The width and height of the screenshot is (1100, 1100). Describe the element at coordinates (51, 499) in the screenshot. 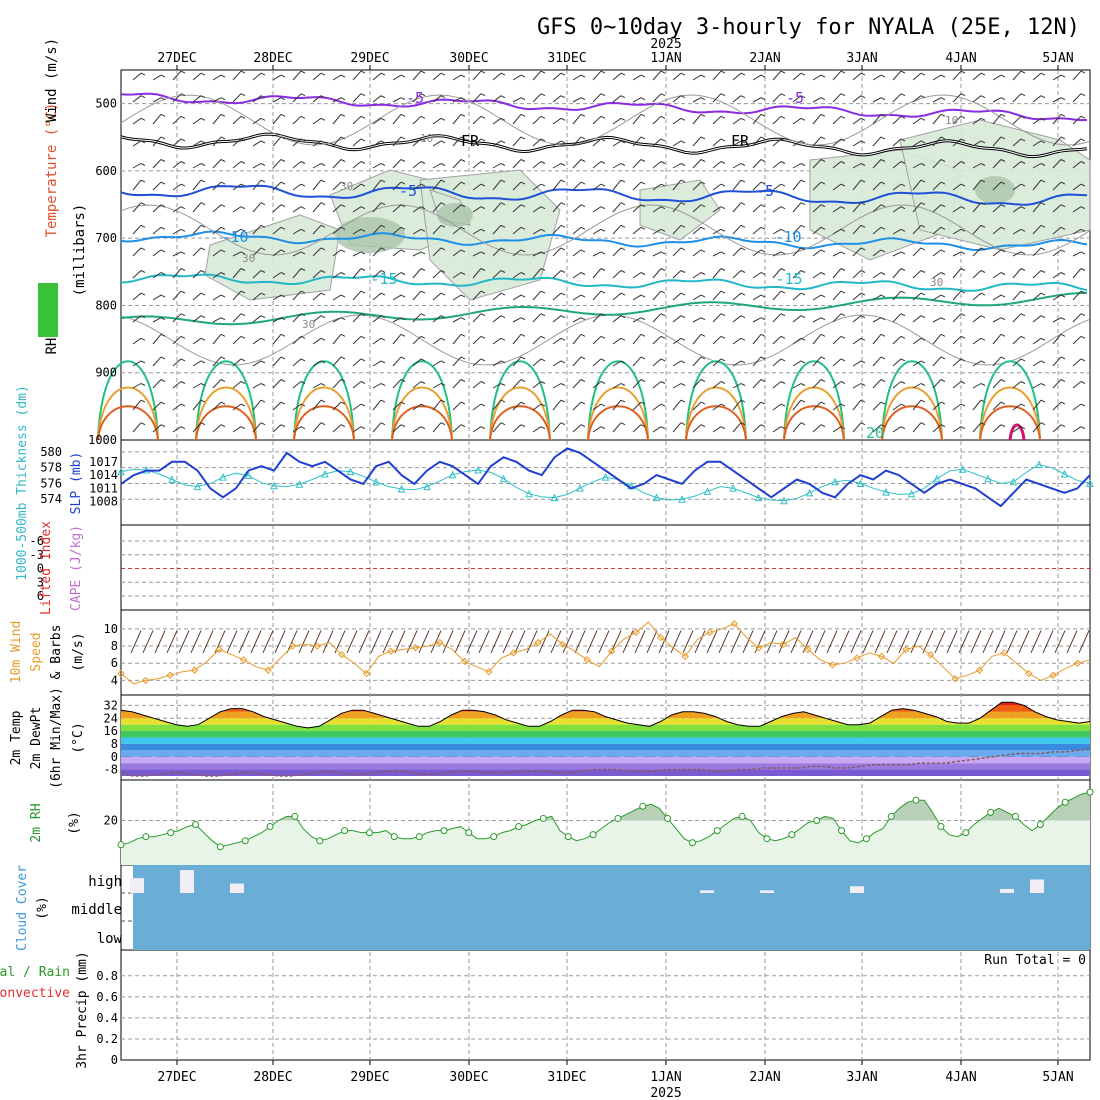

I see `thickness-tick-label: 574` at that location.